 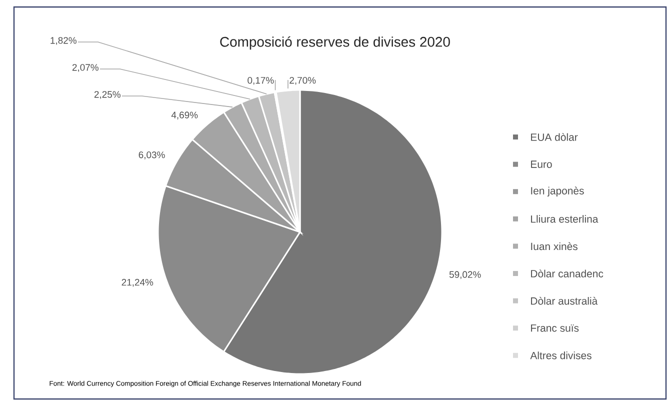 What do you see at coordinates (561, 356) in the screenshot?
I see `legend-label: Altres divises` at bounding box center [561, 356].